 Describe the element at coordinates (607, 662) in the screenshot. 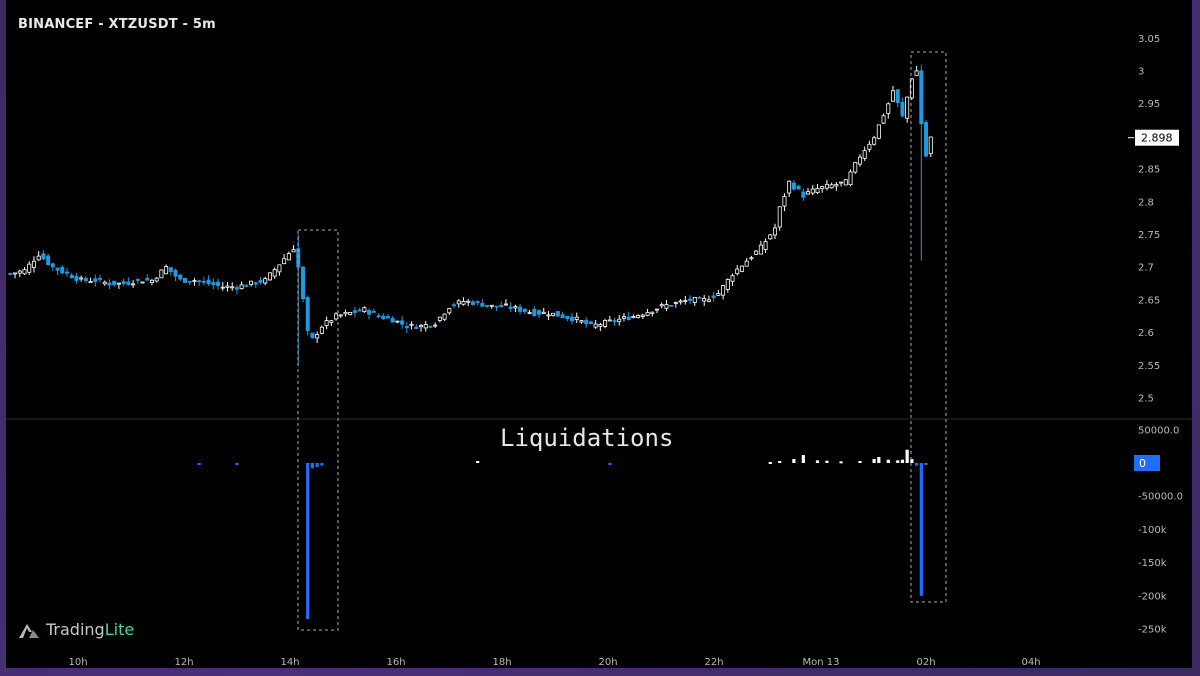

I see `time-tick-label: 20h` at that location.